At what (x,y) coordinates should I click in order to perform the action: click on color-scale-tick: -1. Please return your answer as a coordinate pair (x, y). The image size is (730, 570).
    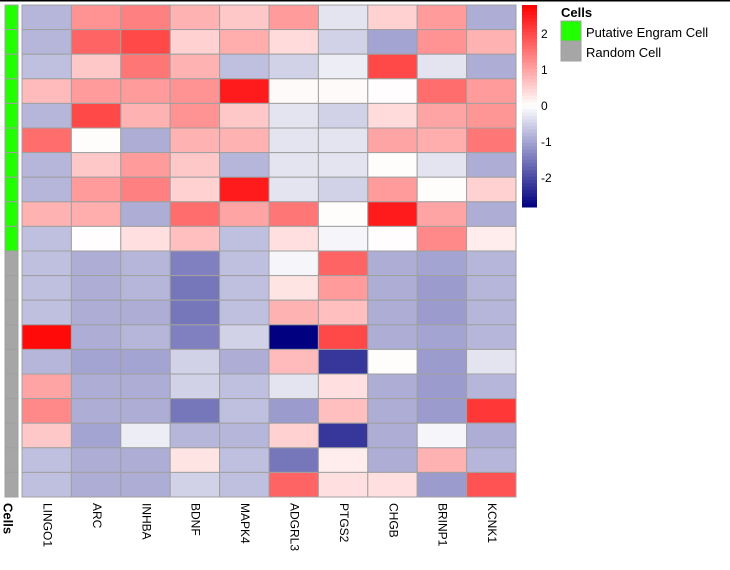
    Looking at the image, I should click on (546, 142).